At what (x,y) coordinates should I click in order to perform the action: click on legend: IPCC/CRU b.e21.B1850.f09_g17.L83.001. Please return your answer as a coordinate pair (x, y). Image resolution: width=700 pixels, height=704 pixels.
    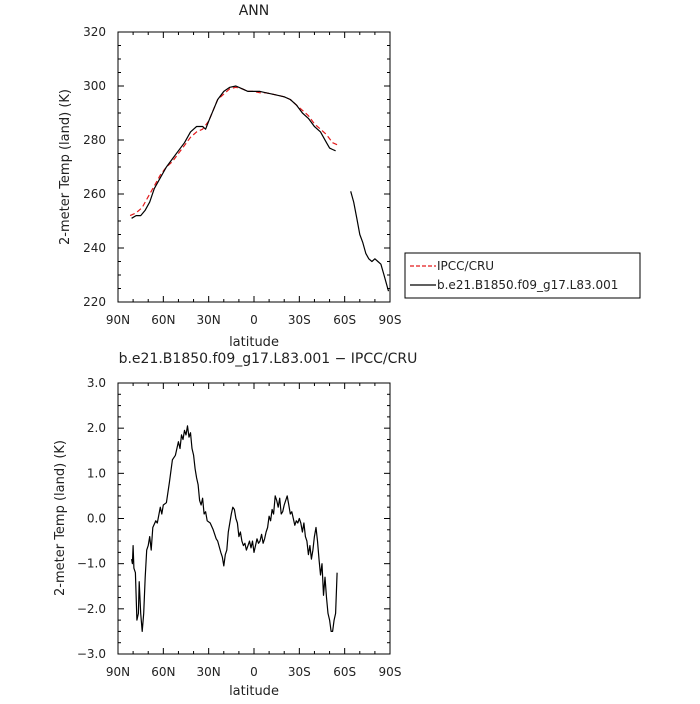
    Looking at the image, I should click on (522, 275).